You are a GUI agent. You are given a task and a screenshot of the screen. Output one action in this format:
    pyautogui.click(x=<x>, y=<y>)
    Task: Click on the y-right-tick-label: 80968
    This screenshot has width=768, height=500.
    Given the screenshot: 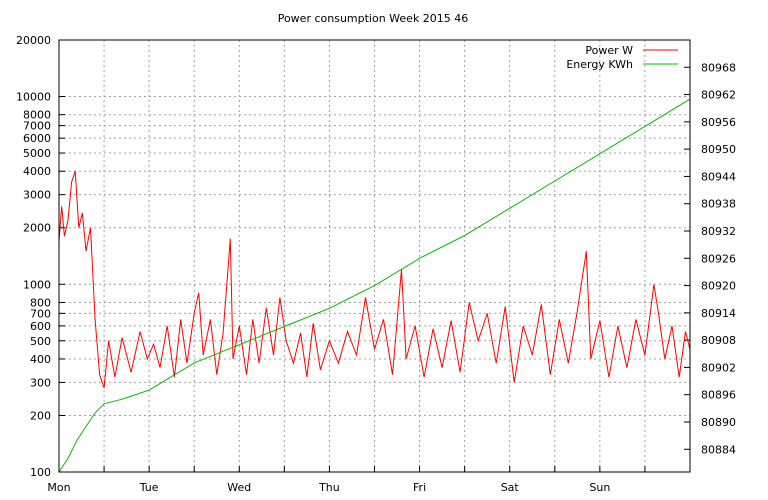 What is the action you would take?
    pyautogui.click(x=718, y=67)
    